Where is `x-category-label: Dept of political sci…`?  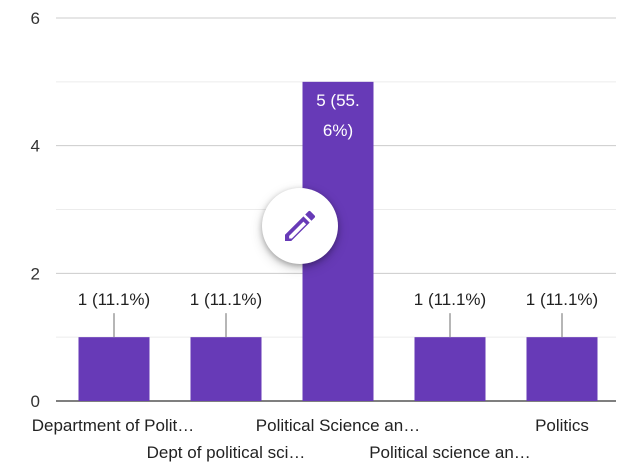
x-category-label: Dept of political sci… is located at coordinates (226, 452).